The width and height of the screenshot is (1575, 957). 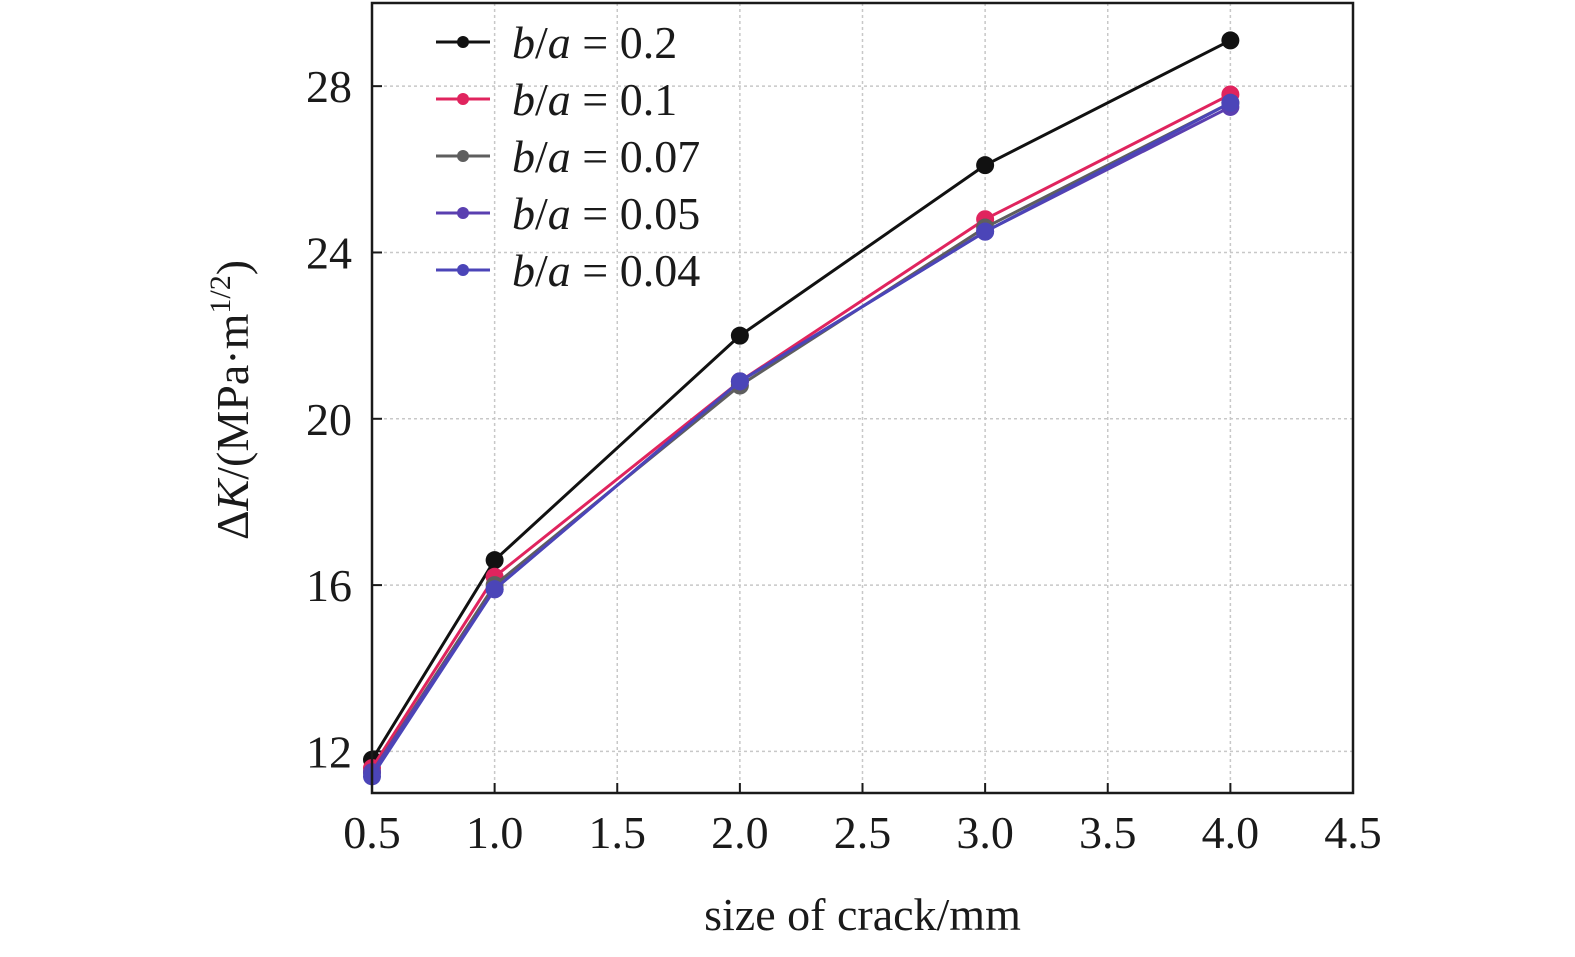 What do you see at coordinates (635, 213) in the screenshot?
I see `legend-label-value: = 0.05` at bounding box center [635, 213].